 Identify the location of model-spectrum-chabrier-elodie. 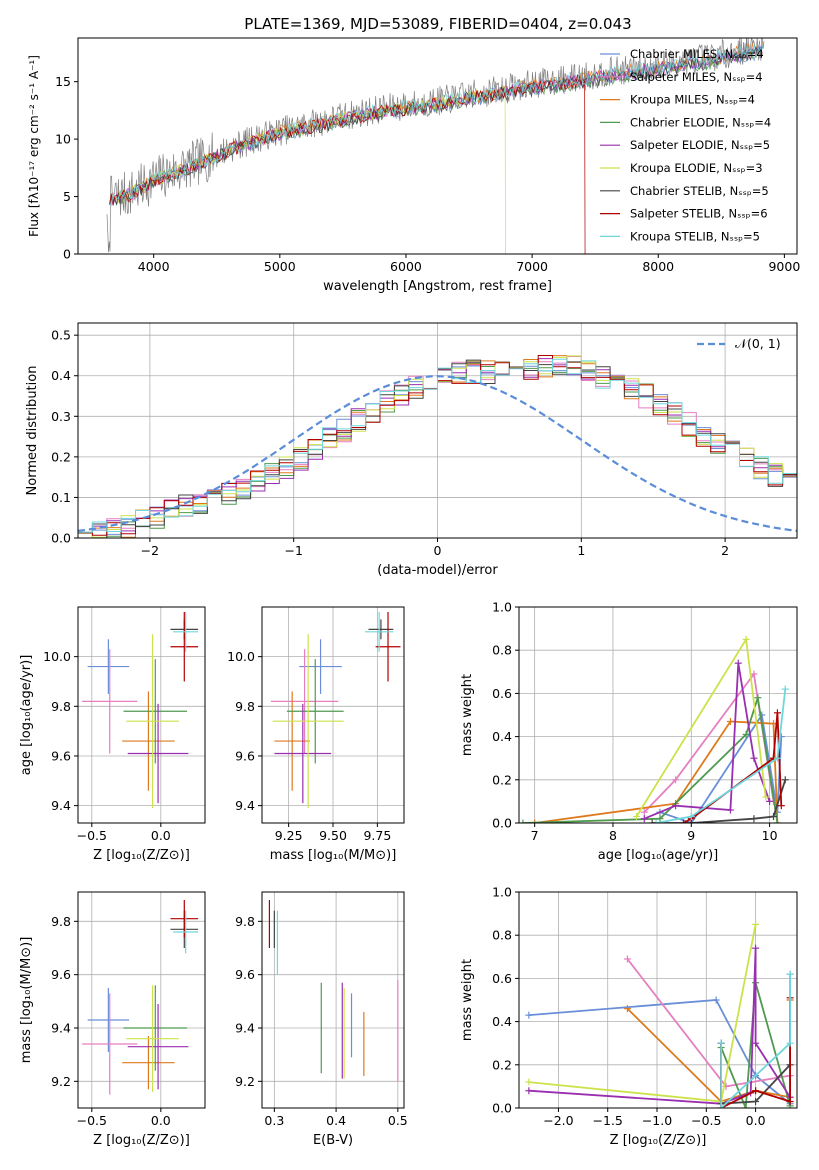
(436, 125).